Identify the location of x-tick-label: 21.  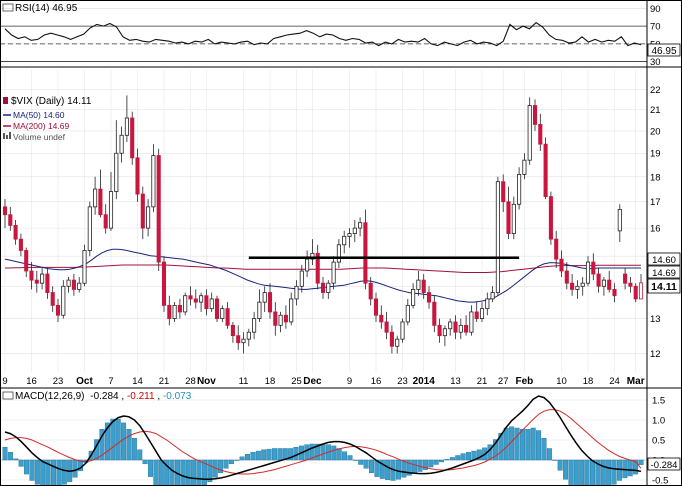
(164, 381).